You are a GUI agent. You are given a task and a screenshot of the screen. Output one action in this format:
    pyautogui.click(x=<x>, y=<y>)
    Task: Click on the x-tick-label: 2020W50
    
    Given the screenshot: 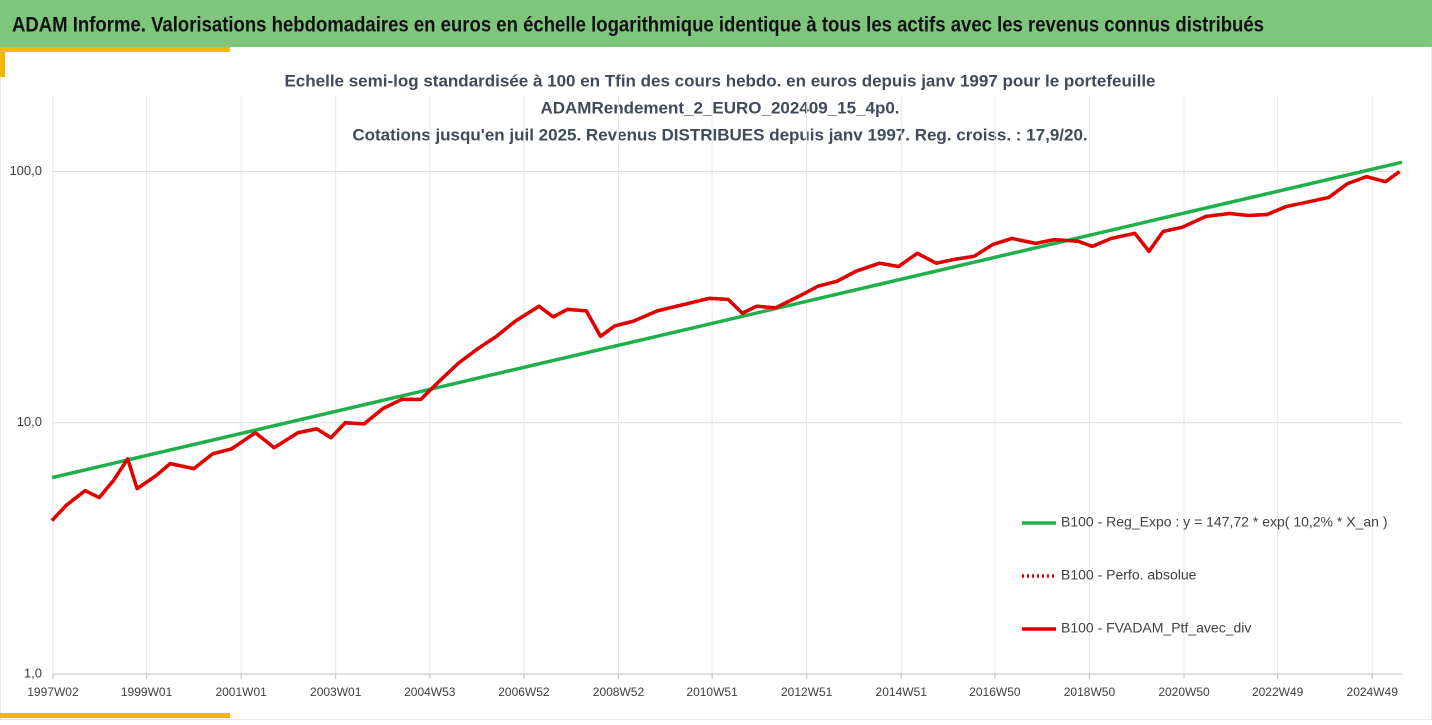 What is the action you would take?
    pyautogui.click(x=1184, y=692)
    